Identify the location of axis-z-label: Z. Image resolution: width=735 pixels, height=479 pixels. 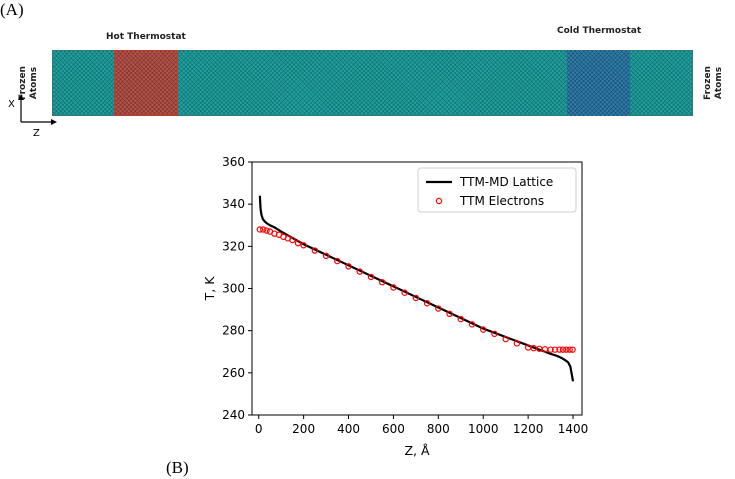
(36, 133).